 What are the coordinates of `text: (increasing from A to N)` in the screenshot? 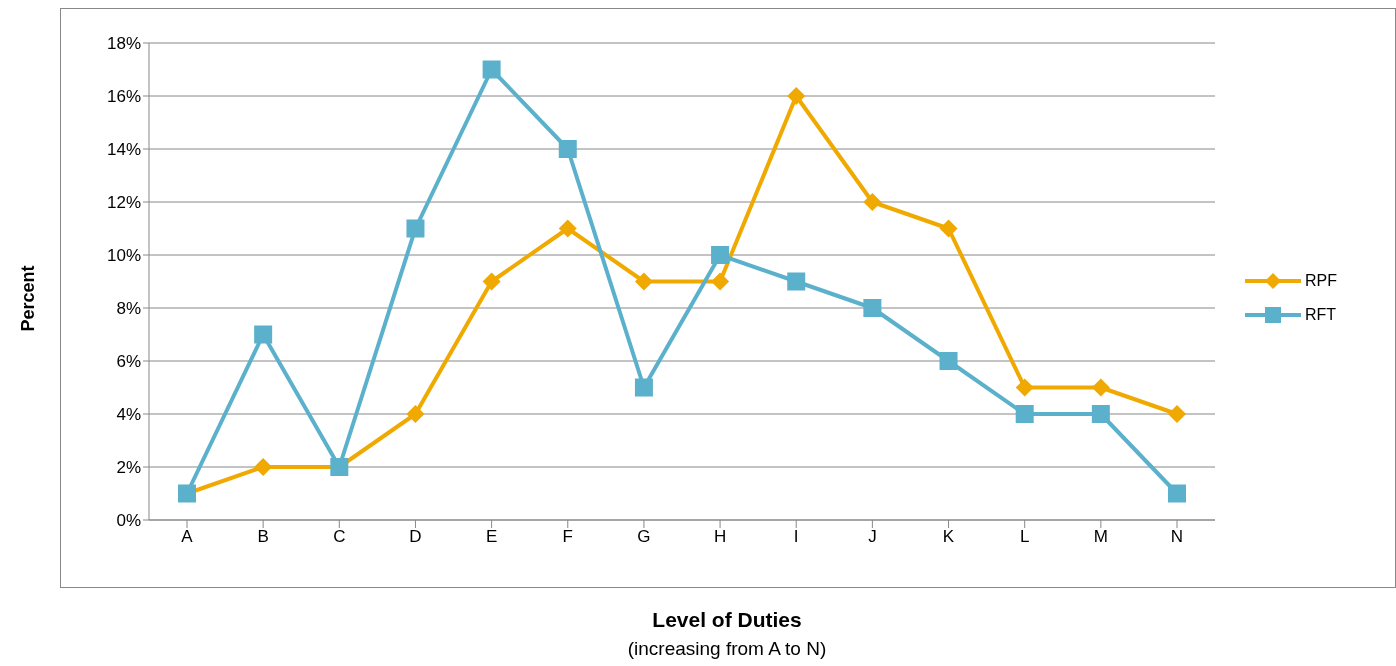 It's located at (727, 649).